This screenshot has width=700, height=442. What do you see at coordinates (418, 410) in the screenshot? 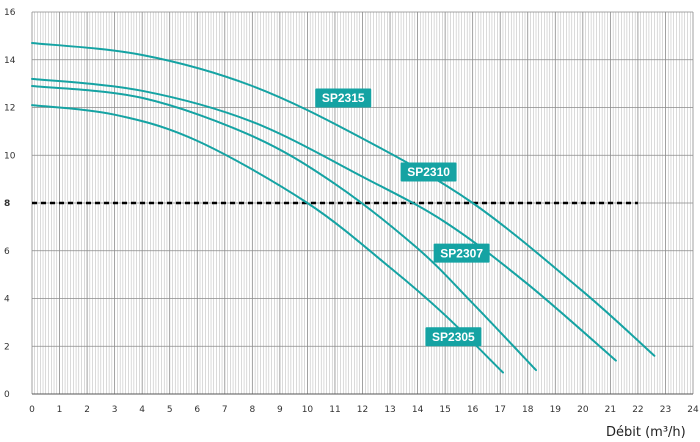
I see `x-tick-label: 14` at bounding box center [418, 410].